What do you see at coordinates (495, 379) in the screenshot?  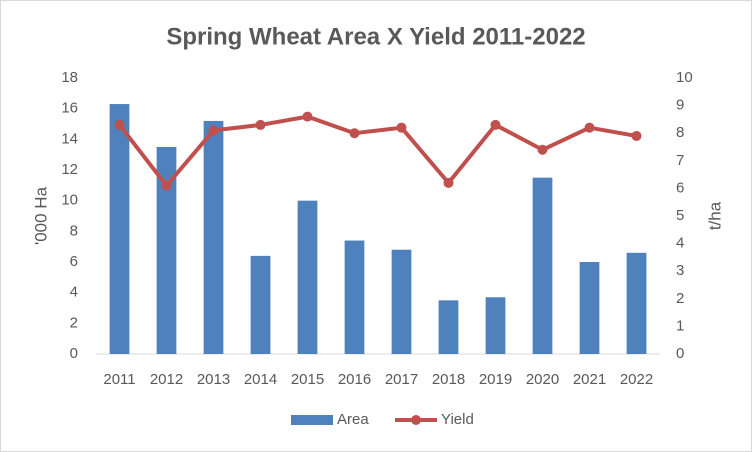 I see `x-tick-label: 2019` at bounding box center [495, 379].